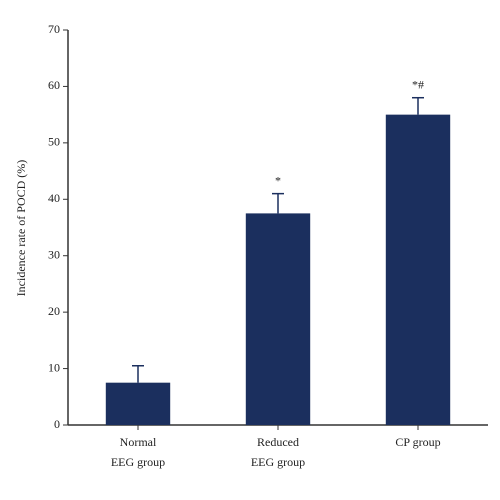 This screenshot has width=500, height=500. What do you see at coordinates (54, 142) in the screenshot?
I see `y-tick-label: 50` at bounding box center [54, 142].